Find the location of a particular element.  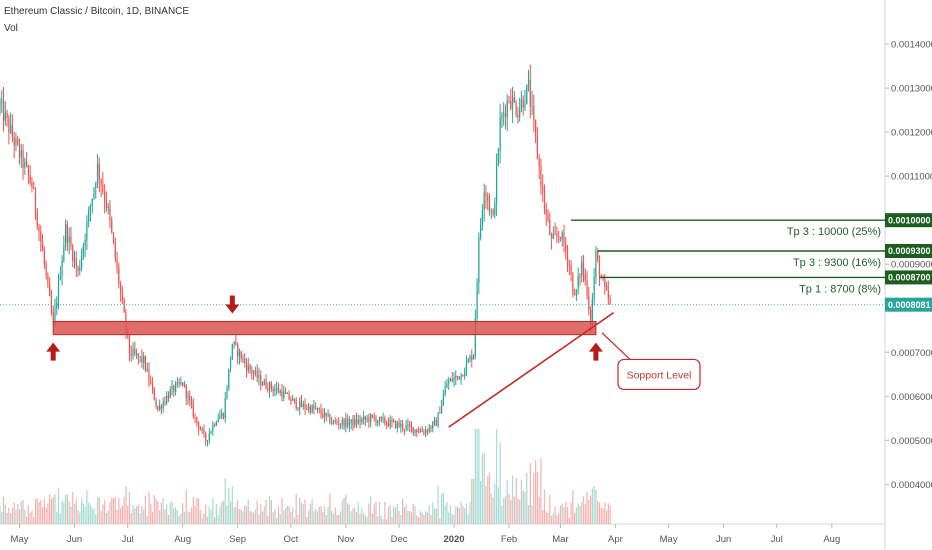

callout-box is located at coordinates (659, 374).